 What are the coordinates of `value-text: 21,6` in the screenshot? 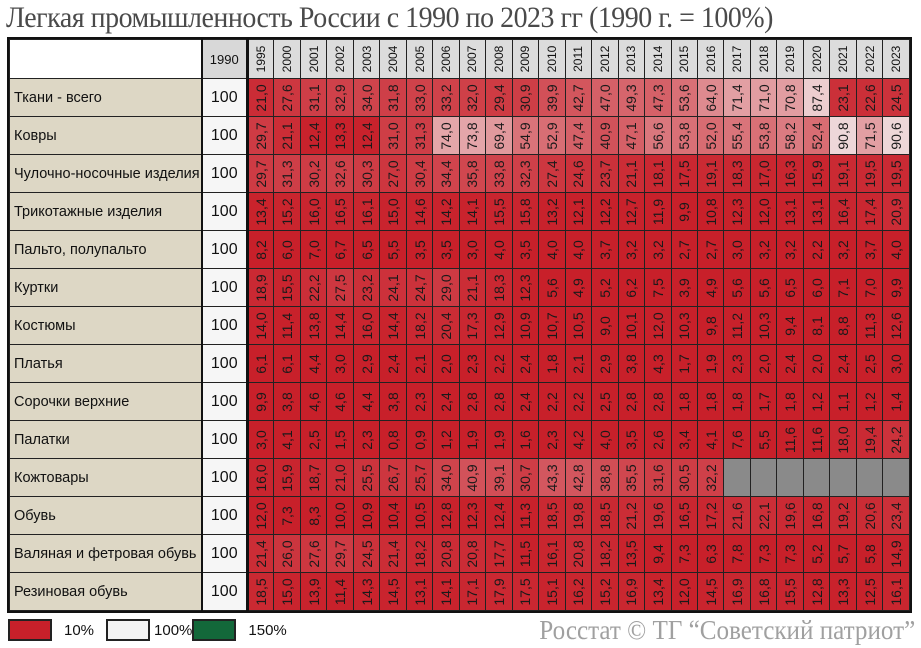 It's located at (737, 515).